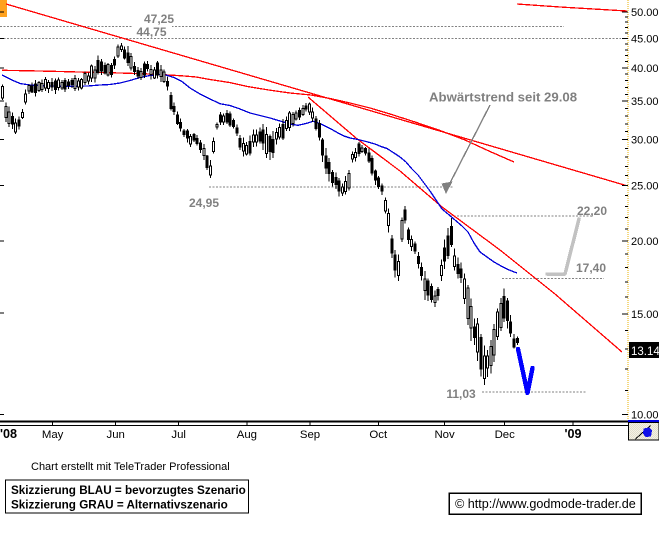  What do you see at coordinates (645, 242) in the screenshot?
I see `svg-text: 20.00` at bounding box center [645, 242].